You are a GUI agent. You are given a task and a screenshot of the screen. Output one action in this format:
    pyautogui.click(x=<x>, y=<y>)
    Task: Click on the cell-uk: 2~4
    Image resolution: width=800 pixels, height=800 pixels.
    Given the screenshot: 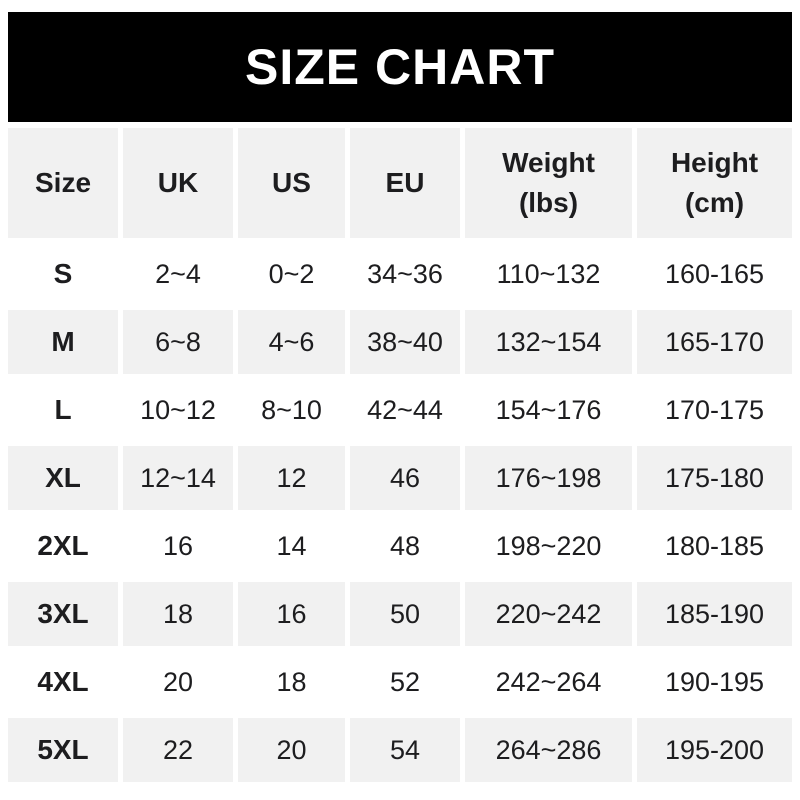 What is the action you would take?
    pyautogui.click(x=178, y=273)
    